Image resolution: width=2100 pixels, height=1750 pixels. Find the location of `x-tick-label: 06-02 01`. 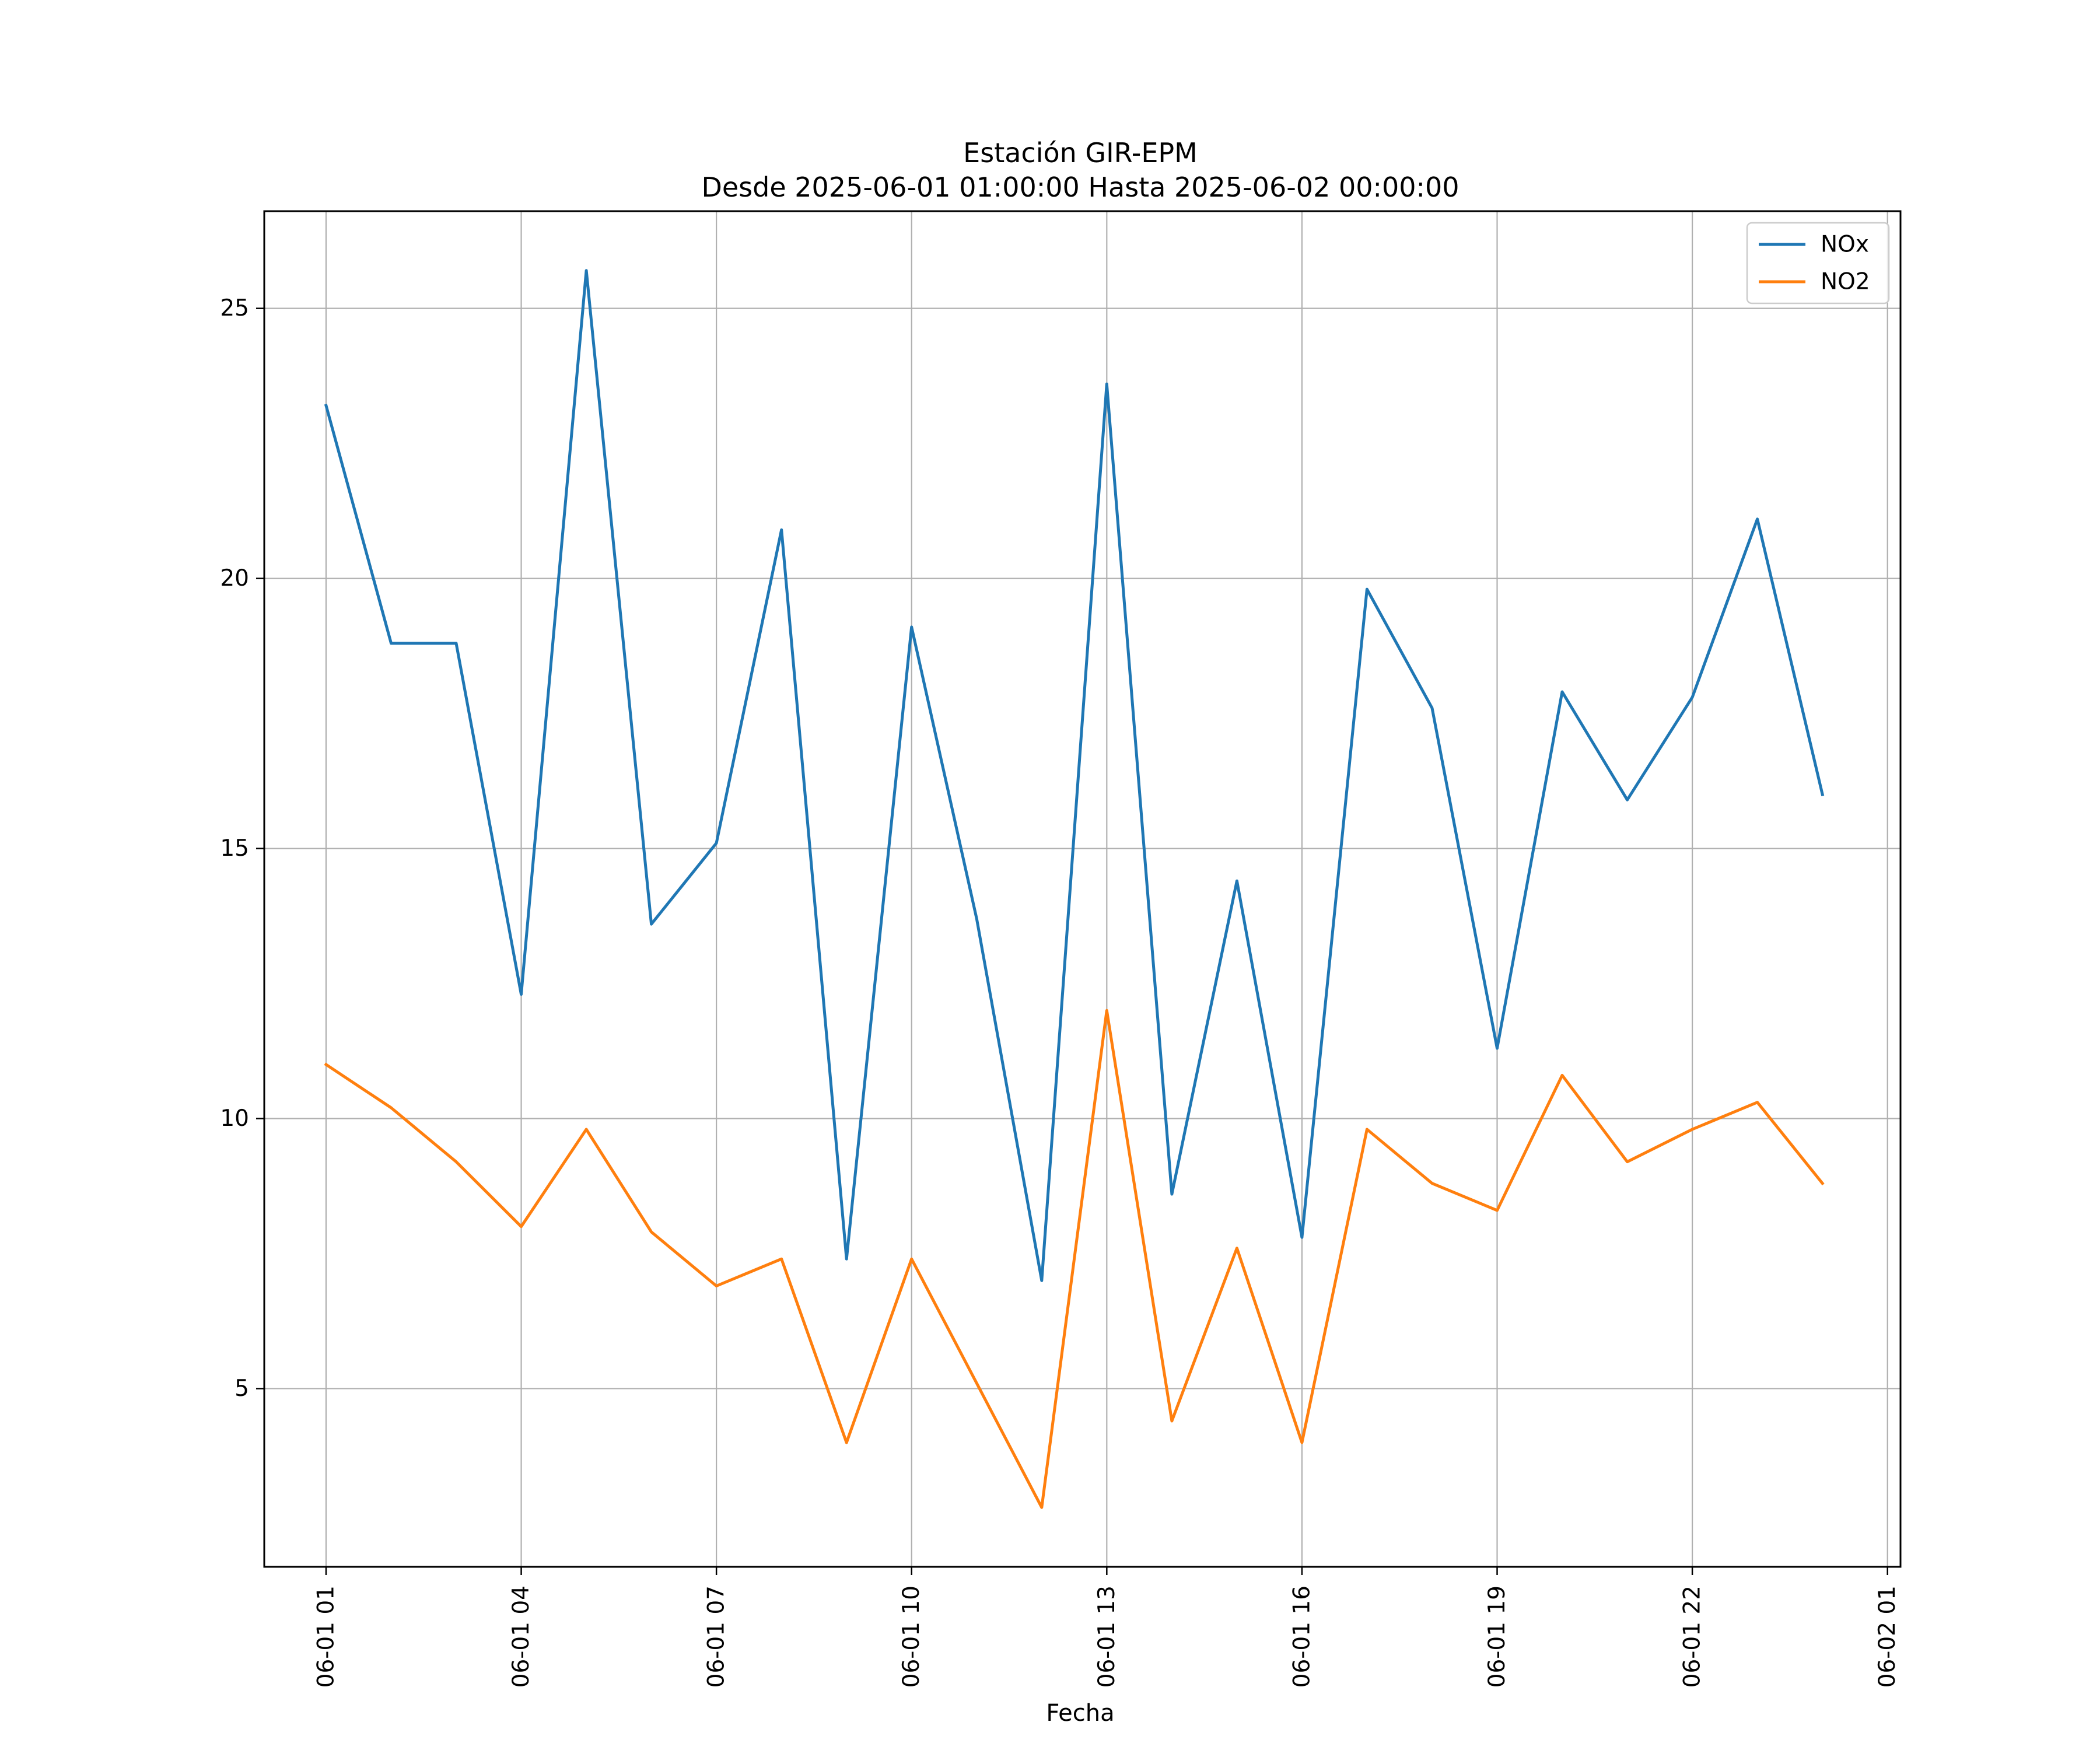

x-tick-label: 06-02 01 is located at coordinates (1887, 1637).